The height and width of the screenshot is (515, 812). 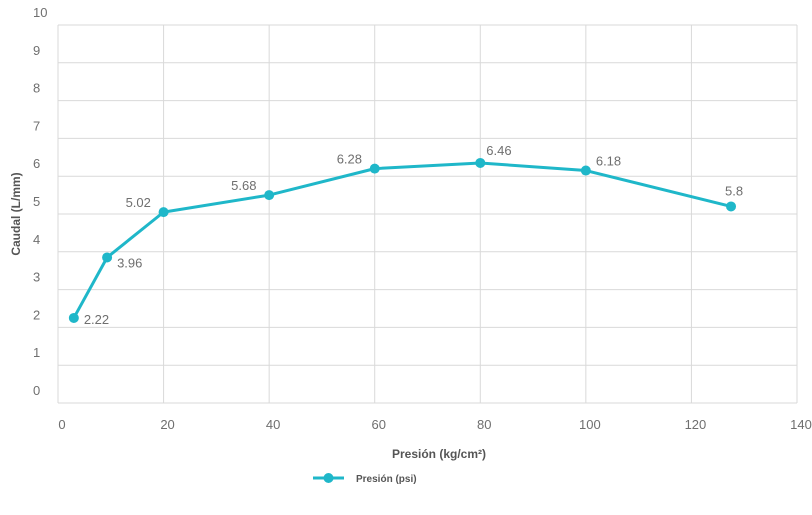 What do you see at coordinates (36, 88) in the screenshot?
I see `y-tick-label: 8` at bounding box center [36, 88].